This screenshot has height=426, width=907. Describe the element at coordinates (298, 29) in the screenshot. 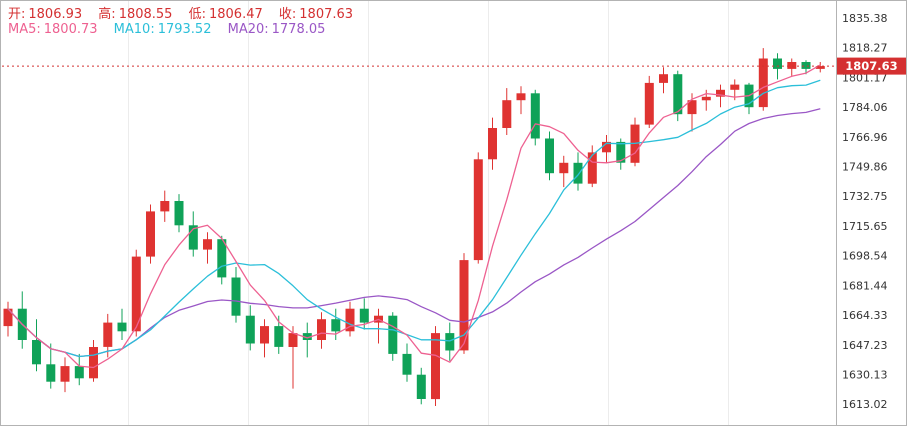

I see `ma20-value: 1778.05` at that location.